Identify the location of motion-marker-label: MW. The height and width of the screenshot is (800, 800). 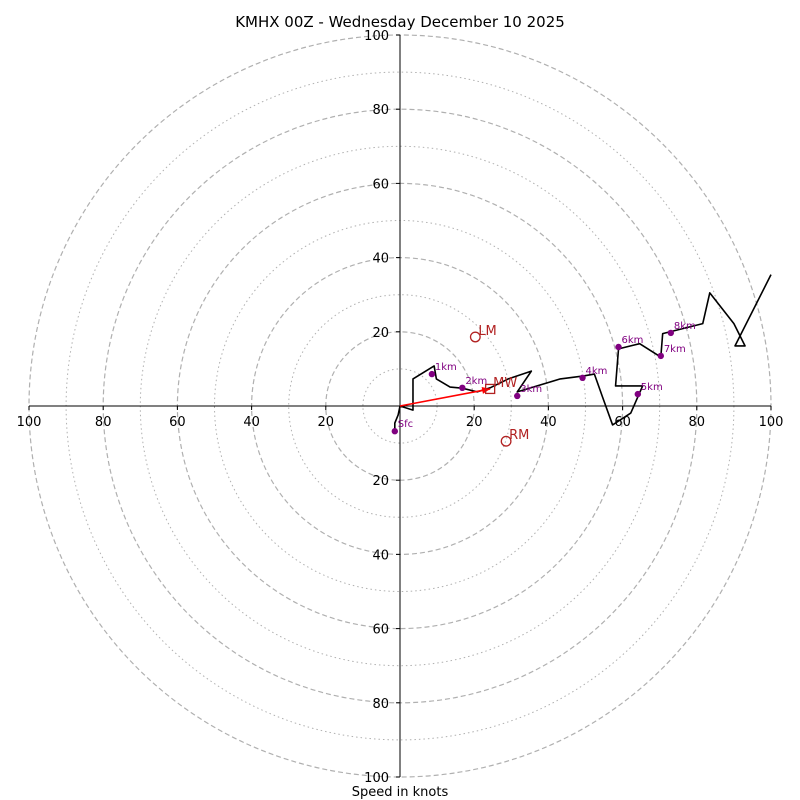
(505, 383).